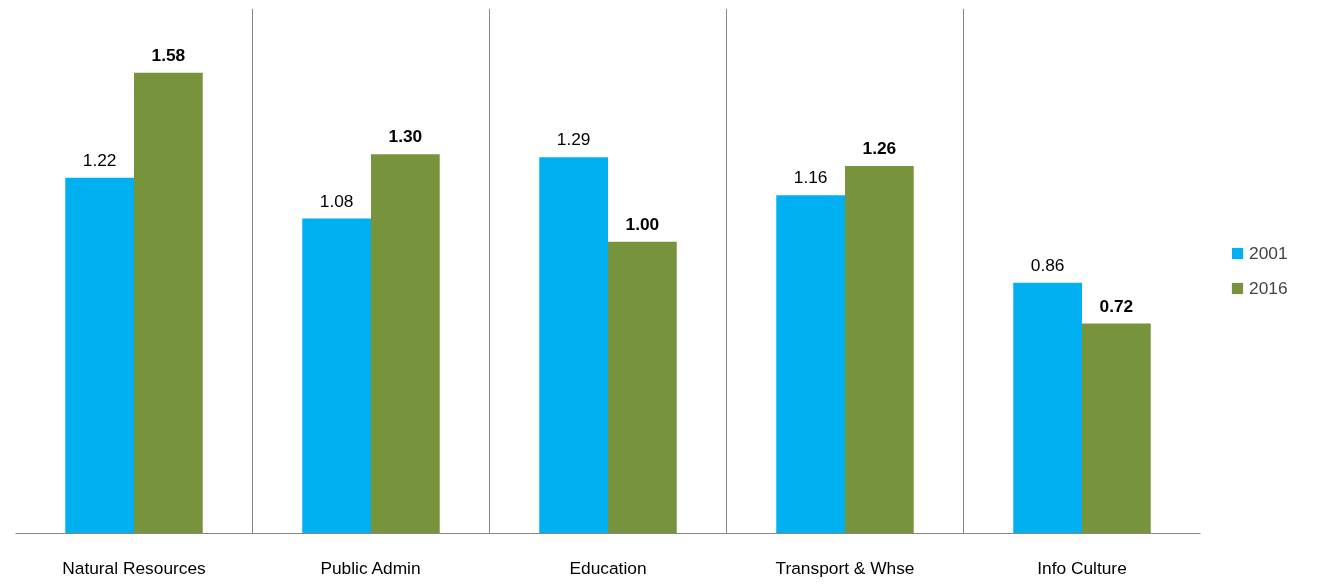 This screenshot has width=1323, height=585. Describe the element at coordinates (168, 54) in the screenshot. I see `data-label: 1.58` at that location.